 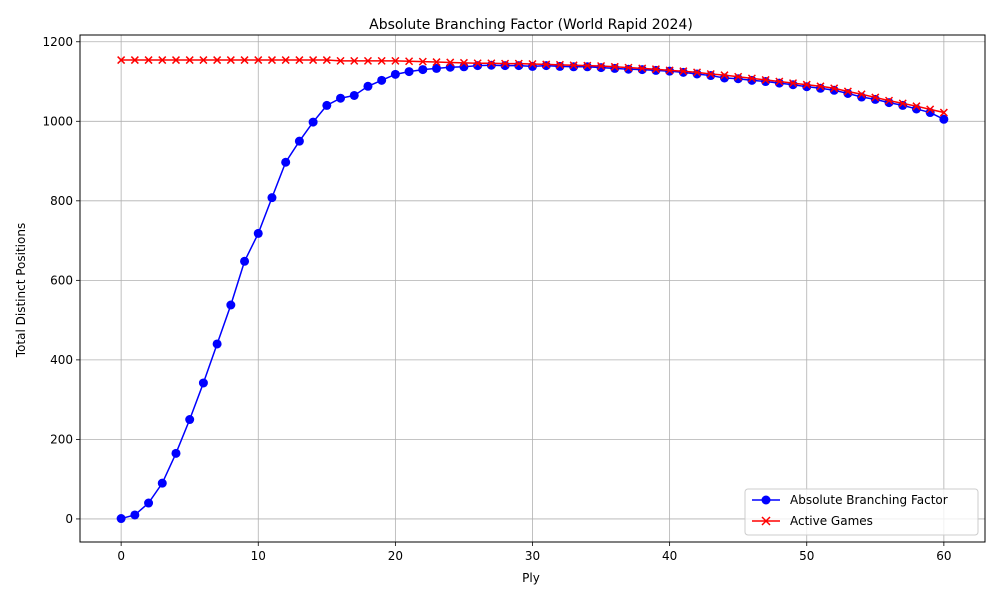 What do you see at coordinates (869, 500) in the screenshot?
I see `legend-label-branching: Absolute Branching Factor` at bounding box center [869, 500].